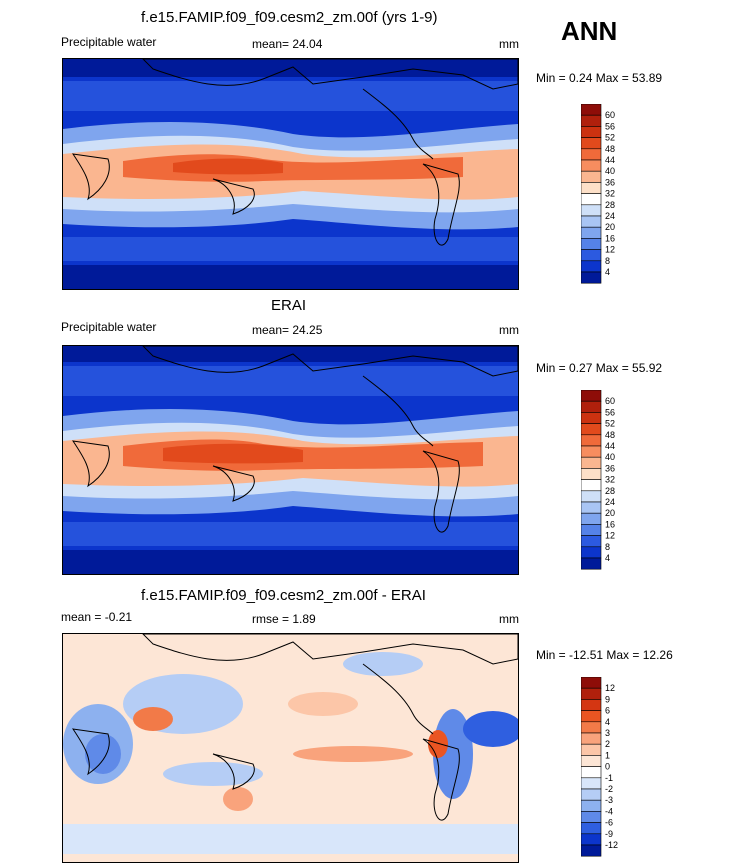 This screenshot has height=866, width=733. Describe the element at coordinates (610, 424) in the screenshot. I see `colorbar-tick-label: 52` at that location.